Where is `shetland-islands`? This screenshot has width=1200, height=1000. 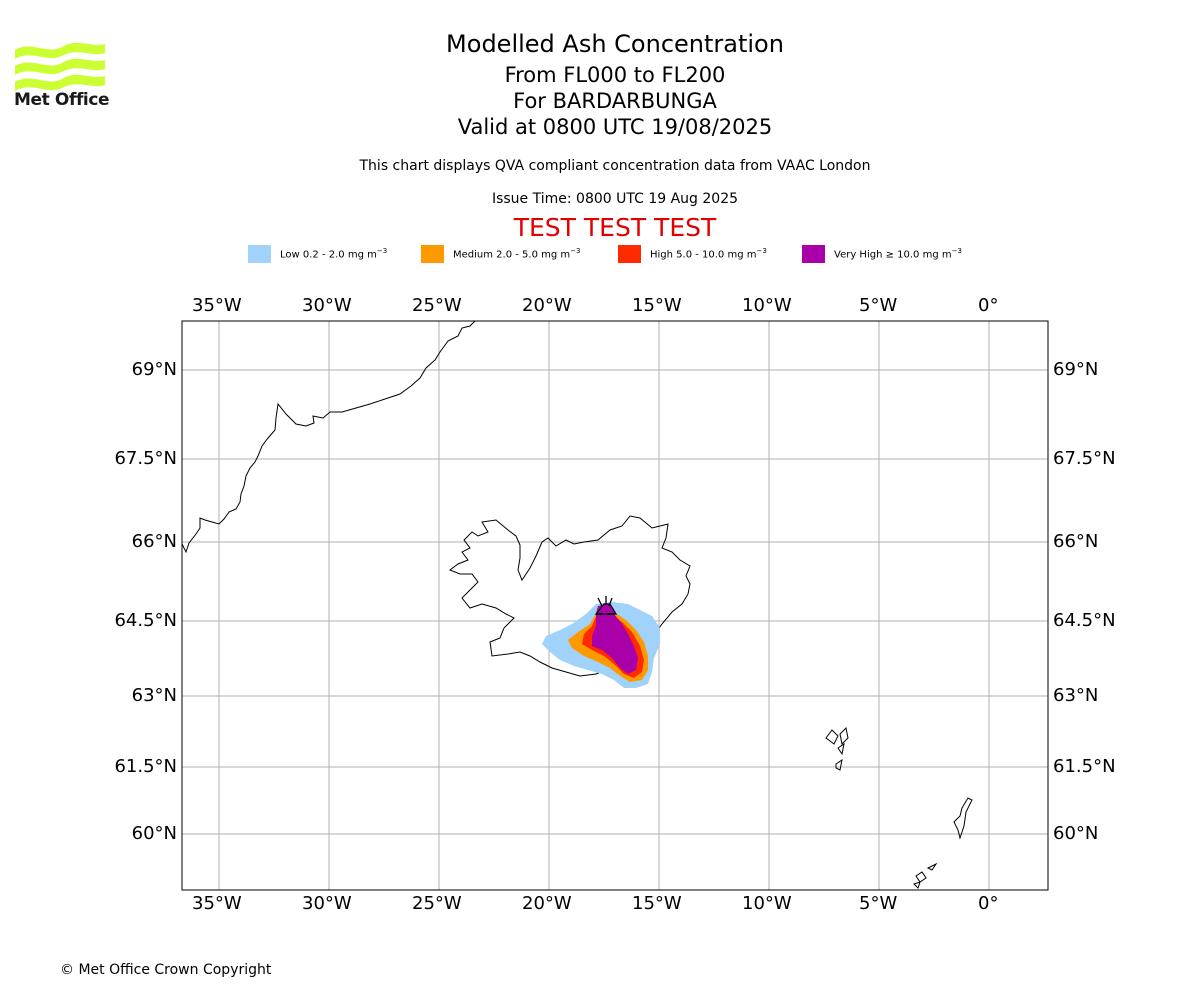 shetland-islands is located at coordinates (963, 818).